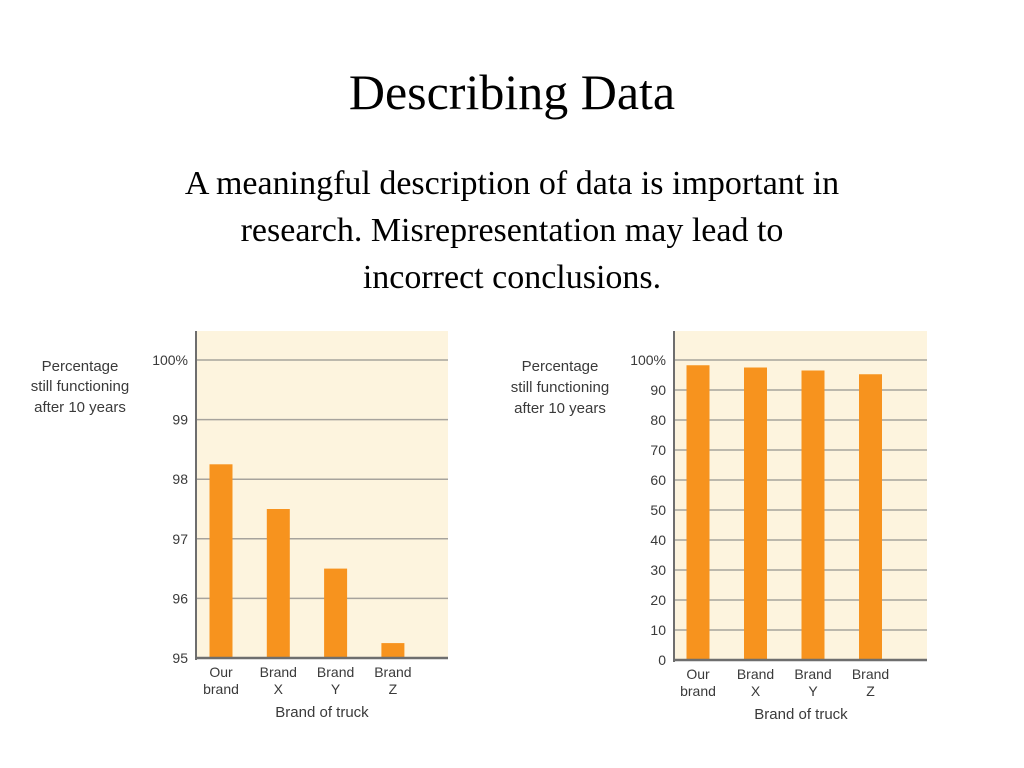  Describe the element at coordinates (658, 450) in the screenshot. I see `y-tick-label: 70` at that location.